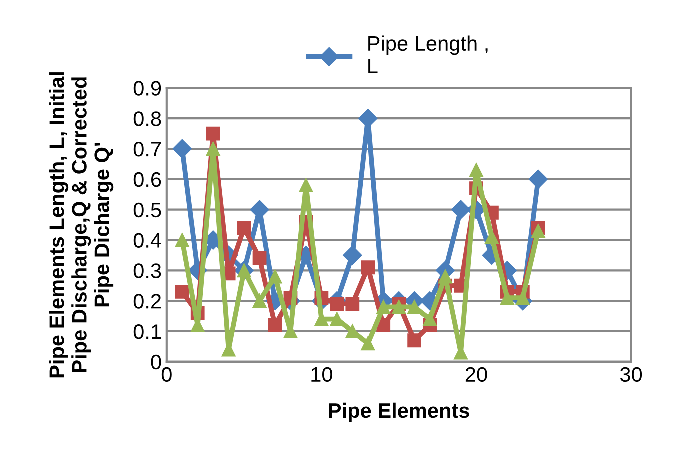 This screenshot has width=673, height=464. I want to click on y-tick-label: 0.8, so click(148, 119).